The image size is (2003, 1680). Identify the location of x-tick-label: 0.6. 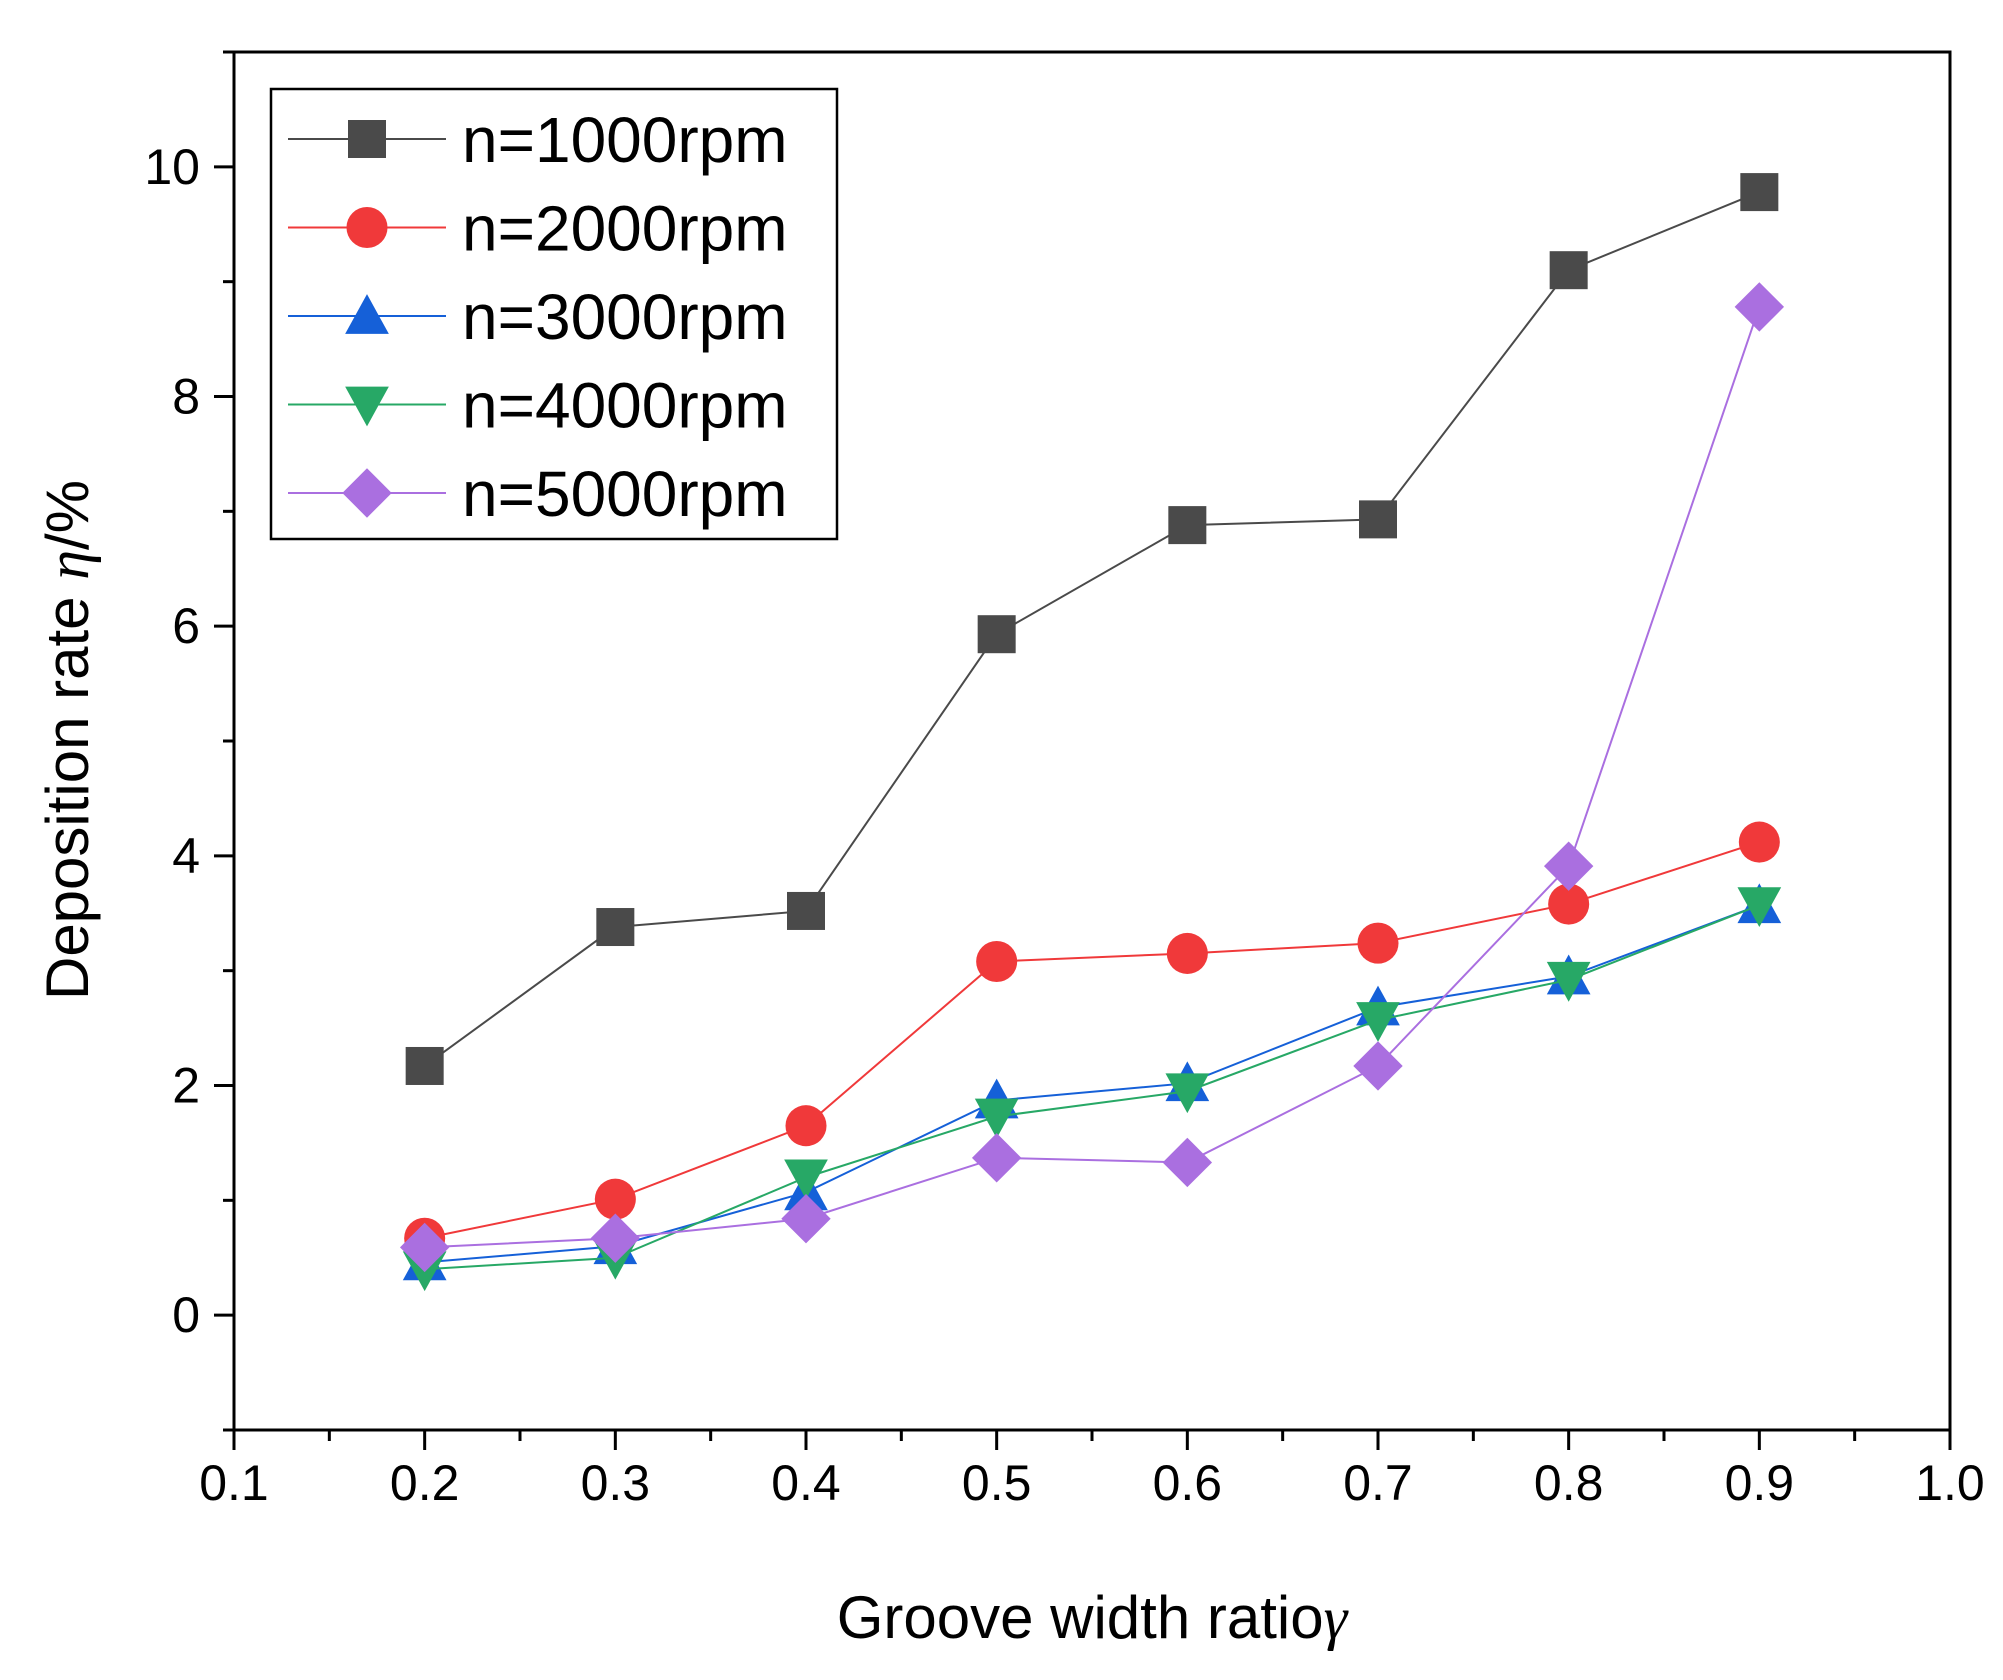
(1188, 1483).